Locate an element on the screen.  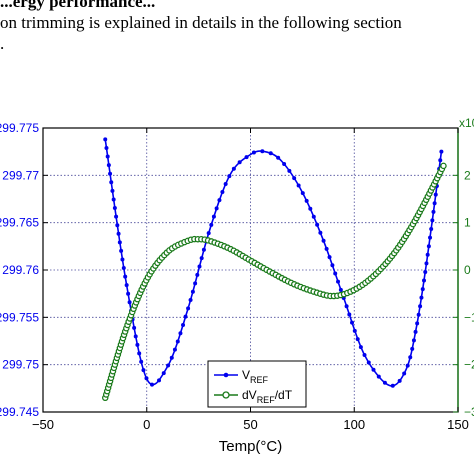
legend-swatch-marker is located at coordinates (226, 375).